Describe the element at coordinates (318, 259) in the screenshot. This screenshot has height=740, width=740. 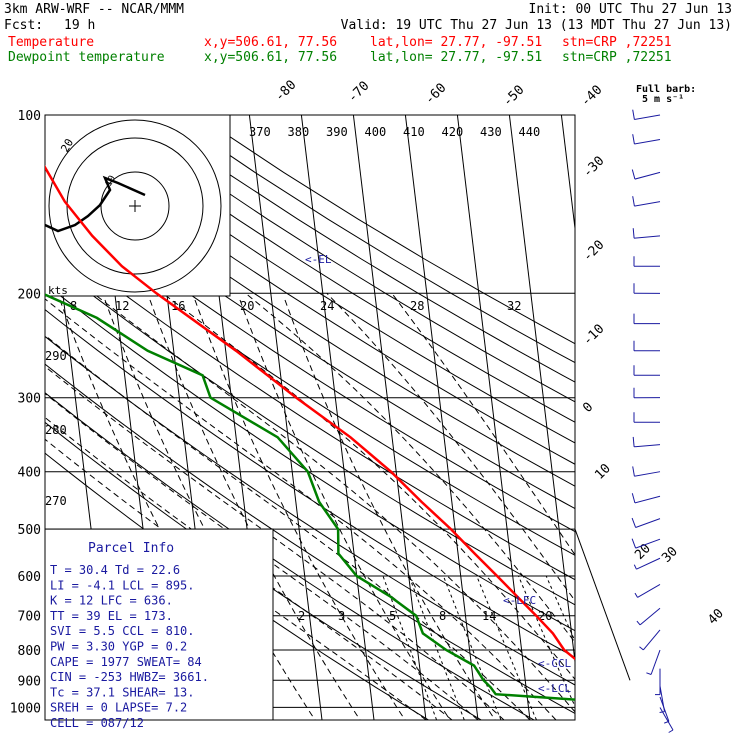
I see `el-marker: <-EL` at that location.